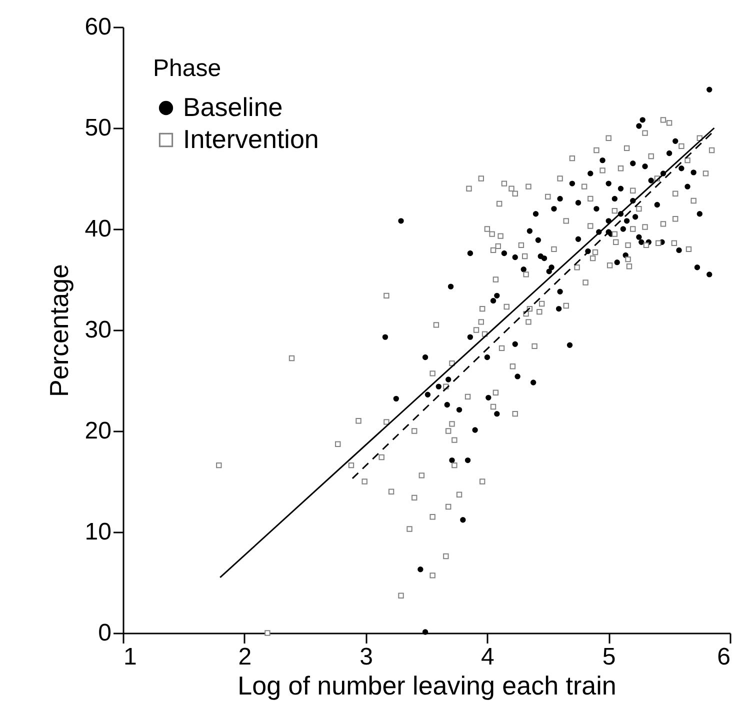 Image resolution: width=741 pixels, height=727 pixels. I want to click on x-tick-label: 2, so click(245, 657).